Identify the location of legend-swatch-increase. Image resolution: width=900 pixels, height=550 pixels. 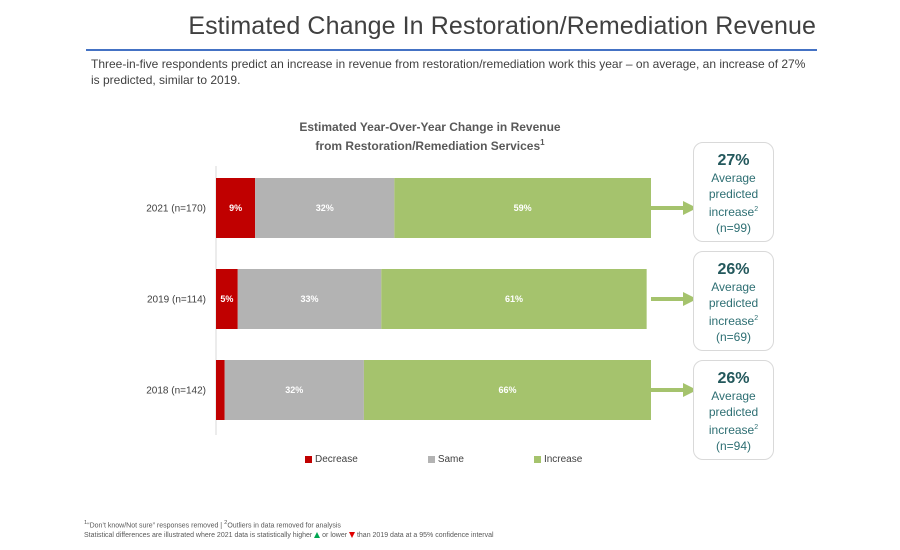
(537, 459).